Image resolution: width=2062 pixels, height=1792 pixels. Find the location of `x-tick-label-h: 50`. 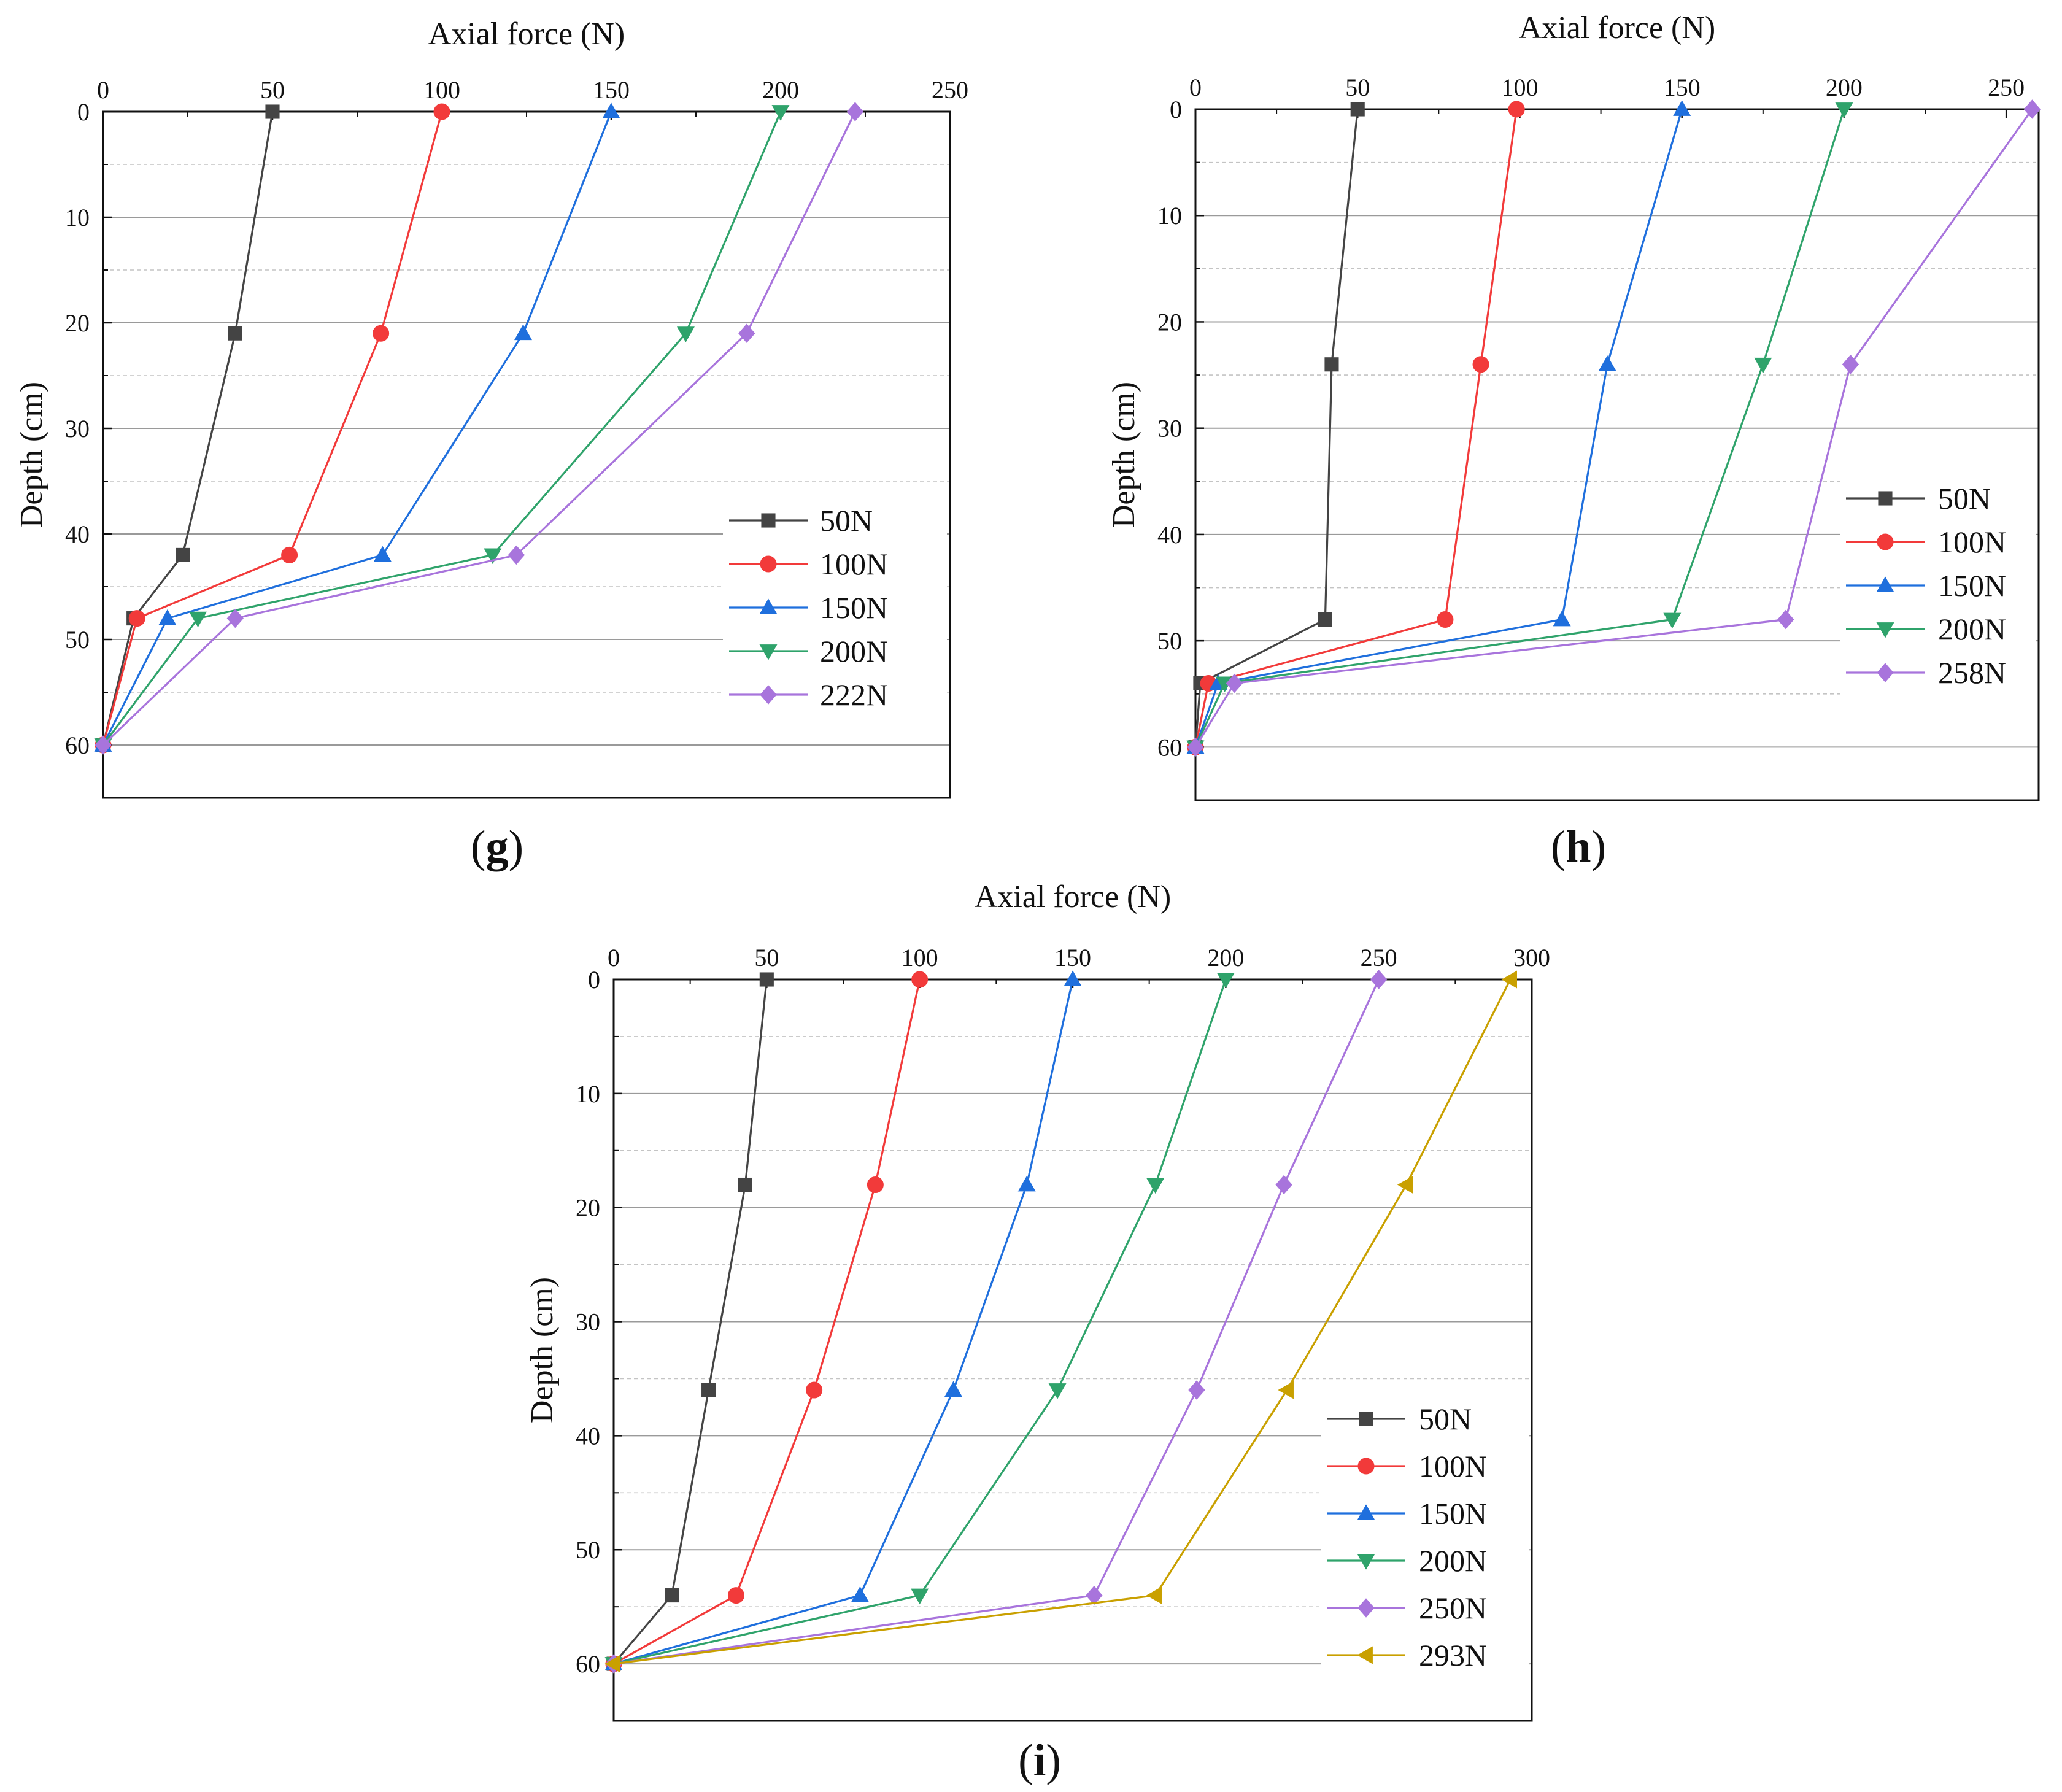

x-tick-label-h: 50 is located at coordinates (1357, 87).